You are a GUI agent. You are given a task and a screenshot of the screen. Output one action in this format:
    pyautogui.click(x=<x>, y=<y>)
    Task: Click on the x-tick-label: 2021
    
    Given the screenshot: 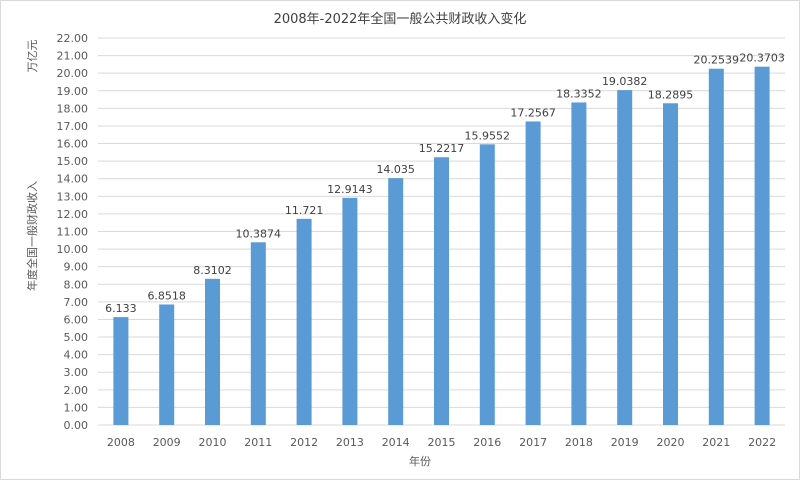 What is the action you would take?
    pyautogui.click(x=716, y=442)
    